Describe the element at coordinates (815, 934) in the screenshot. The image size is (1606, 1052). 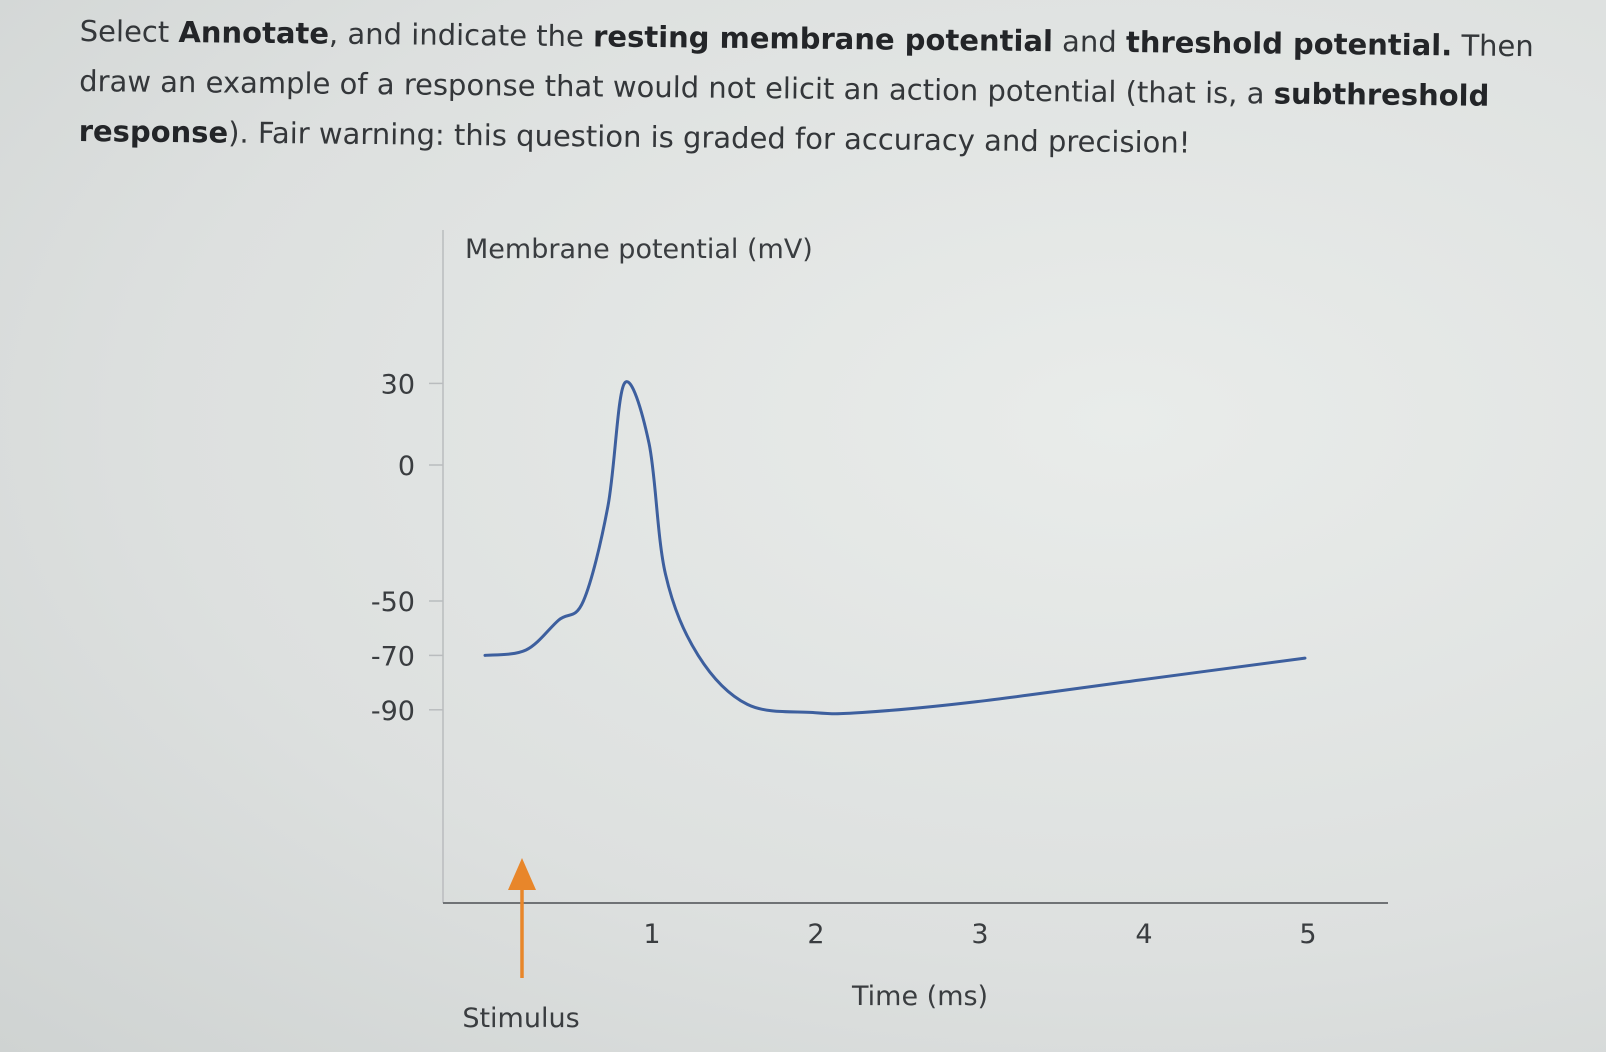
I see `x-tick-label: 2` at that location.